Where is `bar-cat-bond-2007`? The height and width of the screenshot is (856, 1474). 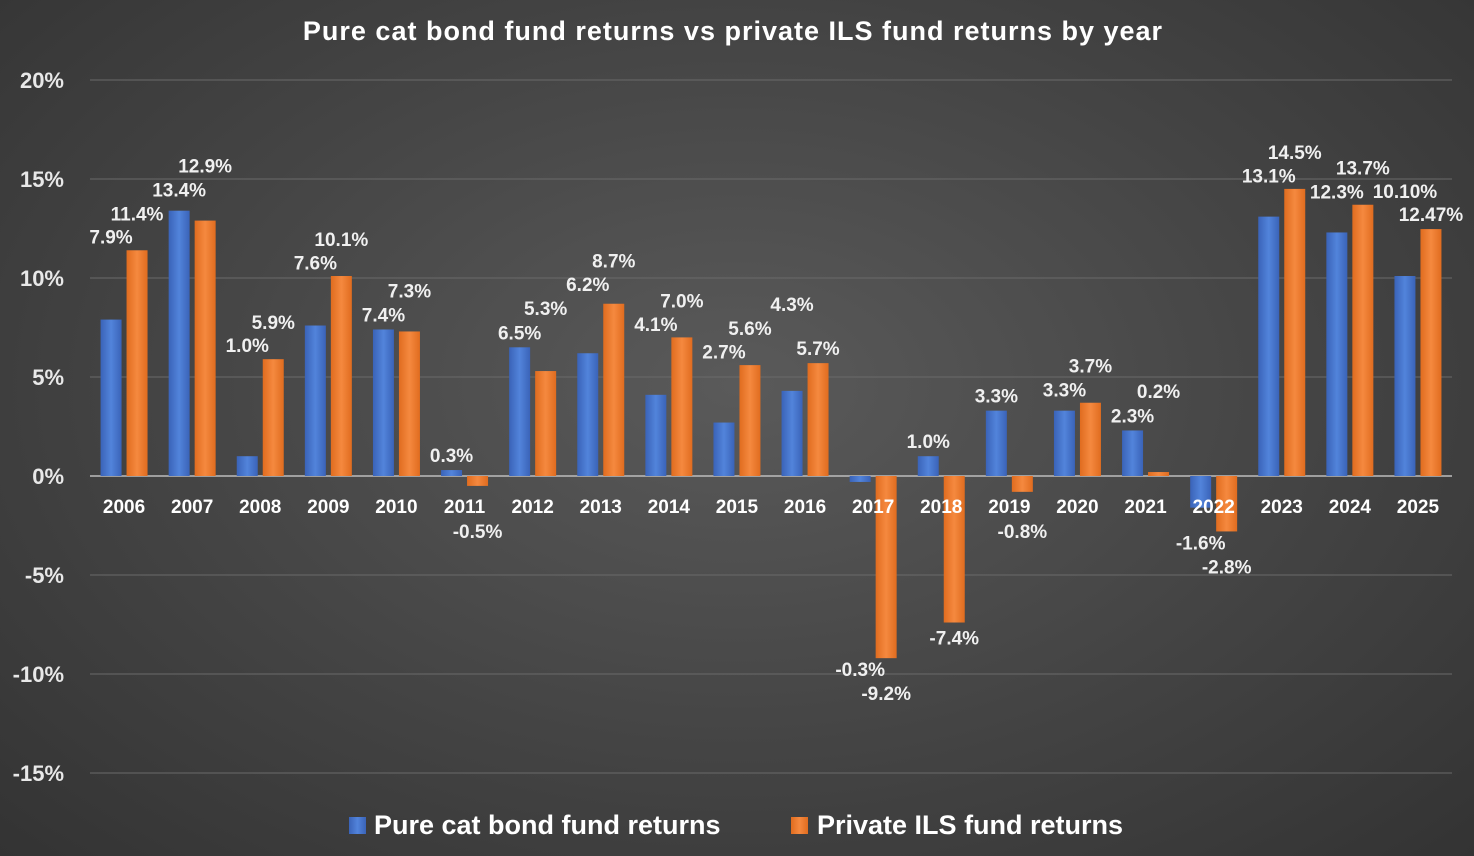 bar-cat-bond-2007 is located at coordinates (179, 343).